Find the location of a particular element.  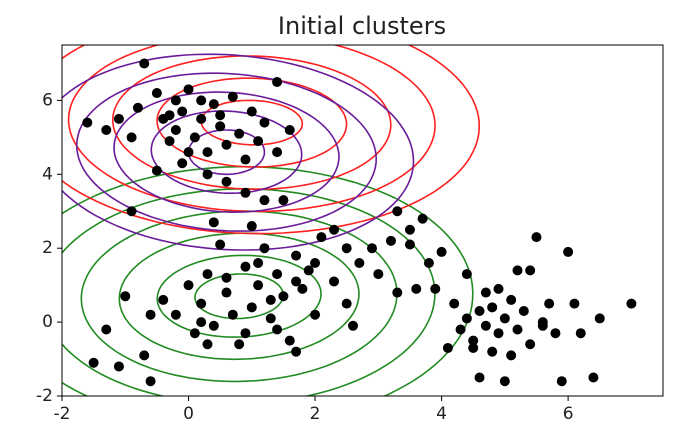

x-tick-label: 2 is located at coordinates (315, 414).